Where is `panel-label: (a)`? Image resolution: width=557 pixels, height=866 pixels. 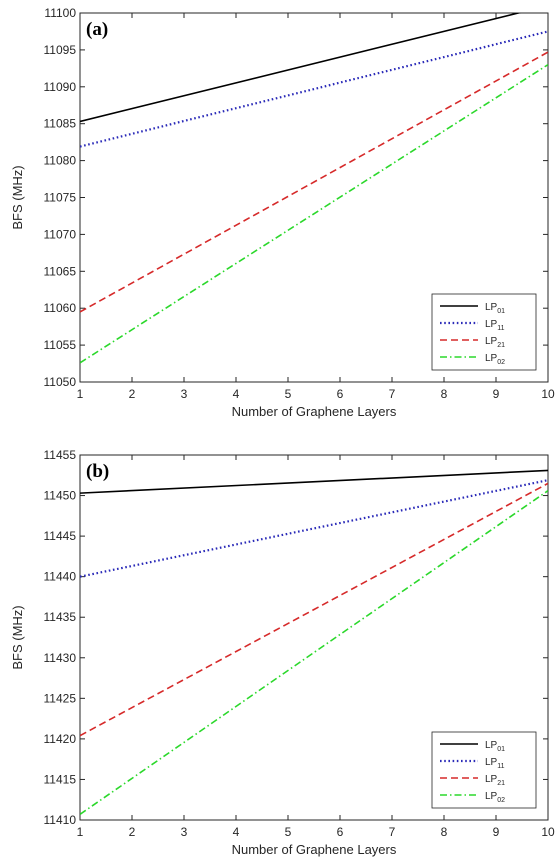 panel-label: (a) is located at coordinates (97, 29).